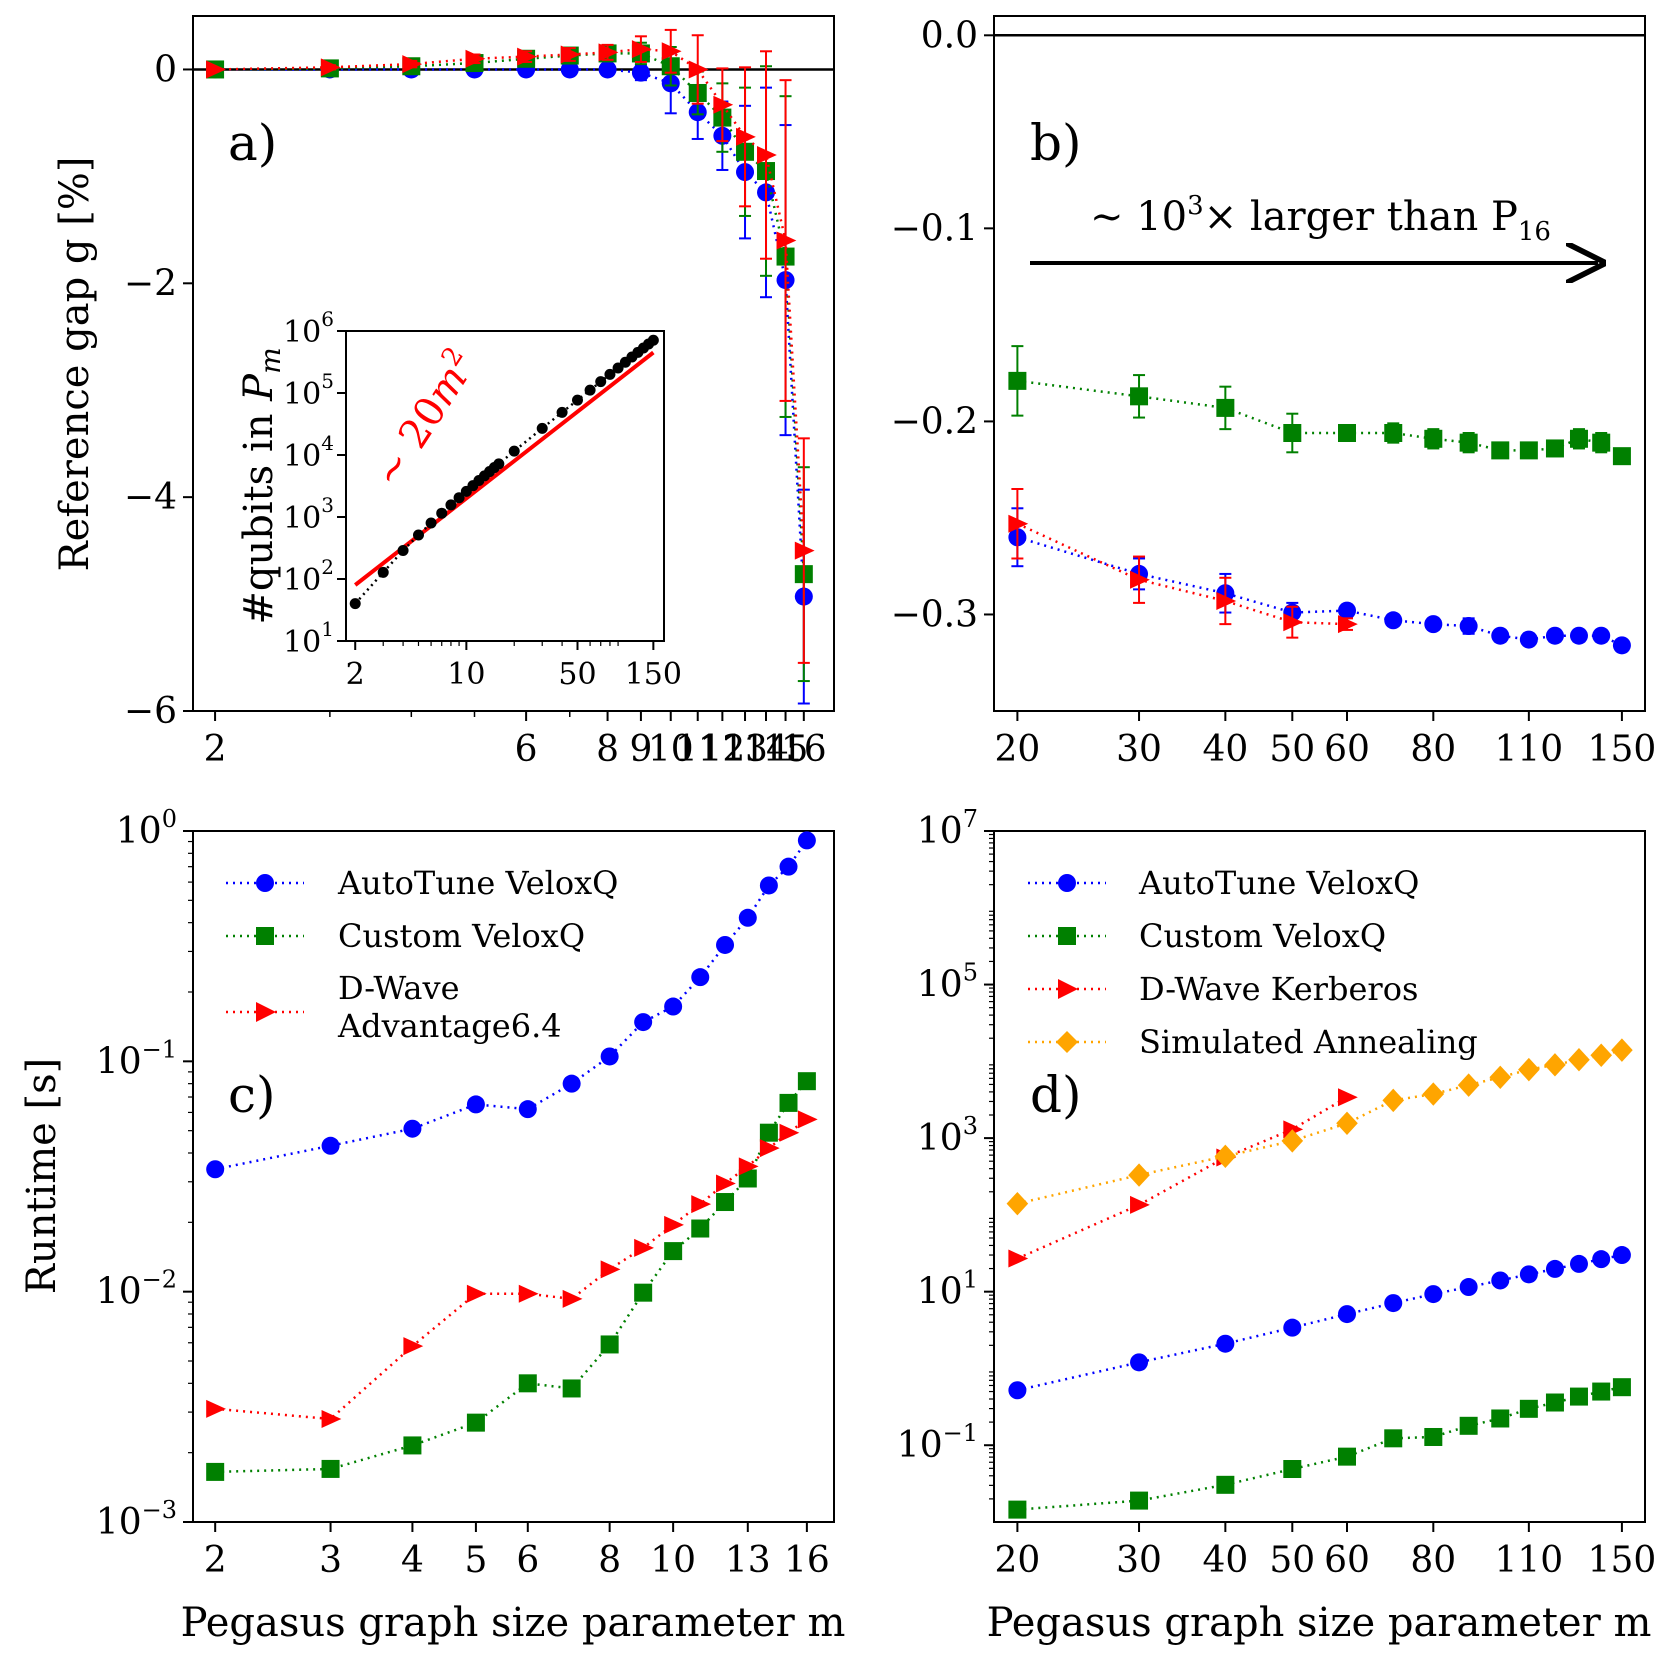 This screenshot has height=1661, width=1660. I want to click on panel-a-ytick-label: −6, so click(150, 711).